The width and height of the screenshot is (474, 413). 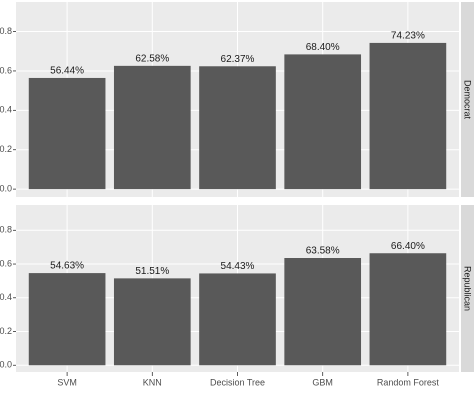 I want to click on value-label: 68.40%, so click(x=323, y=47).